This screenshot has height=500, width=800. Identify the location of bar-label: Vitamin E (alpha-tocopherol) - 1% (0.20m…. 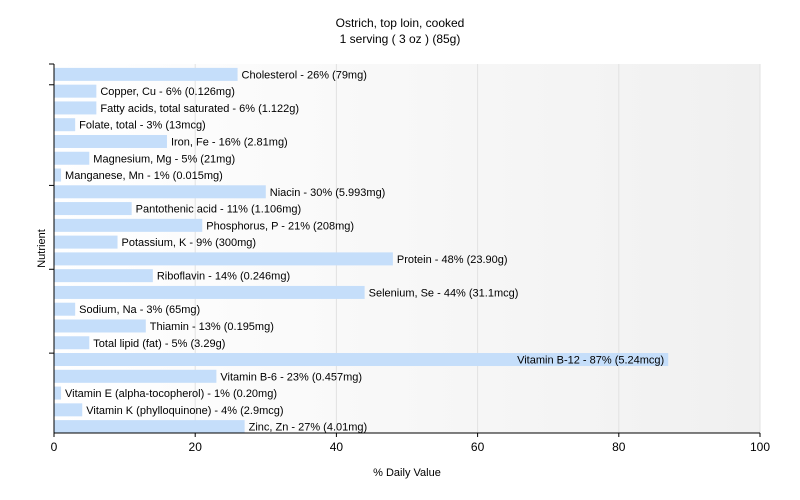
(171, 394).